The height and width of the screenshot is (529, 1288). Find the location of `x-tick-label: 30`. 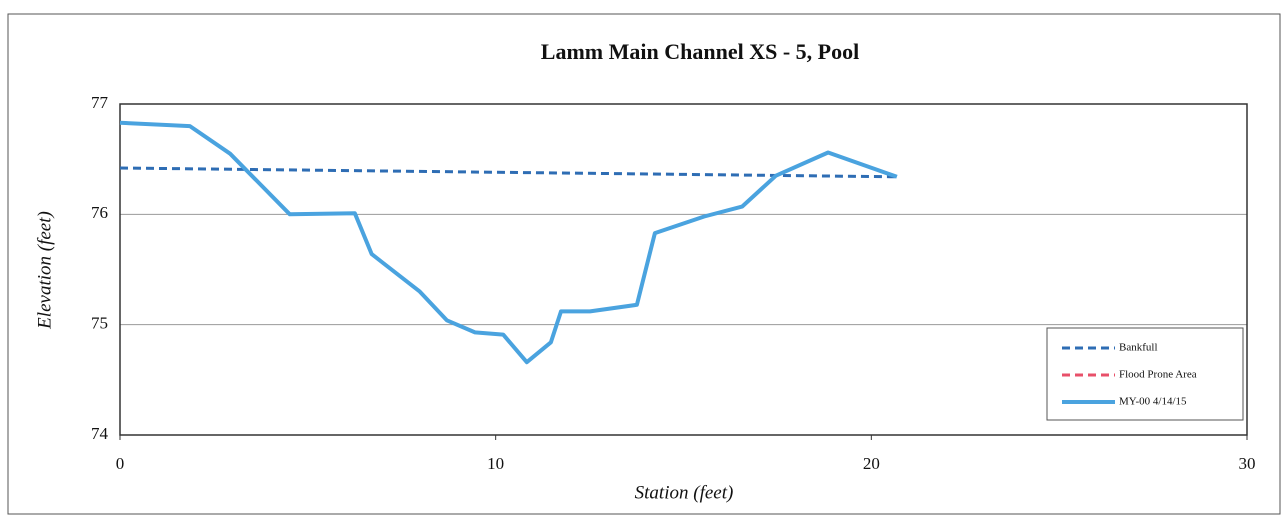

x-tick-label: 30 is located at coordinates (1247, 463).